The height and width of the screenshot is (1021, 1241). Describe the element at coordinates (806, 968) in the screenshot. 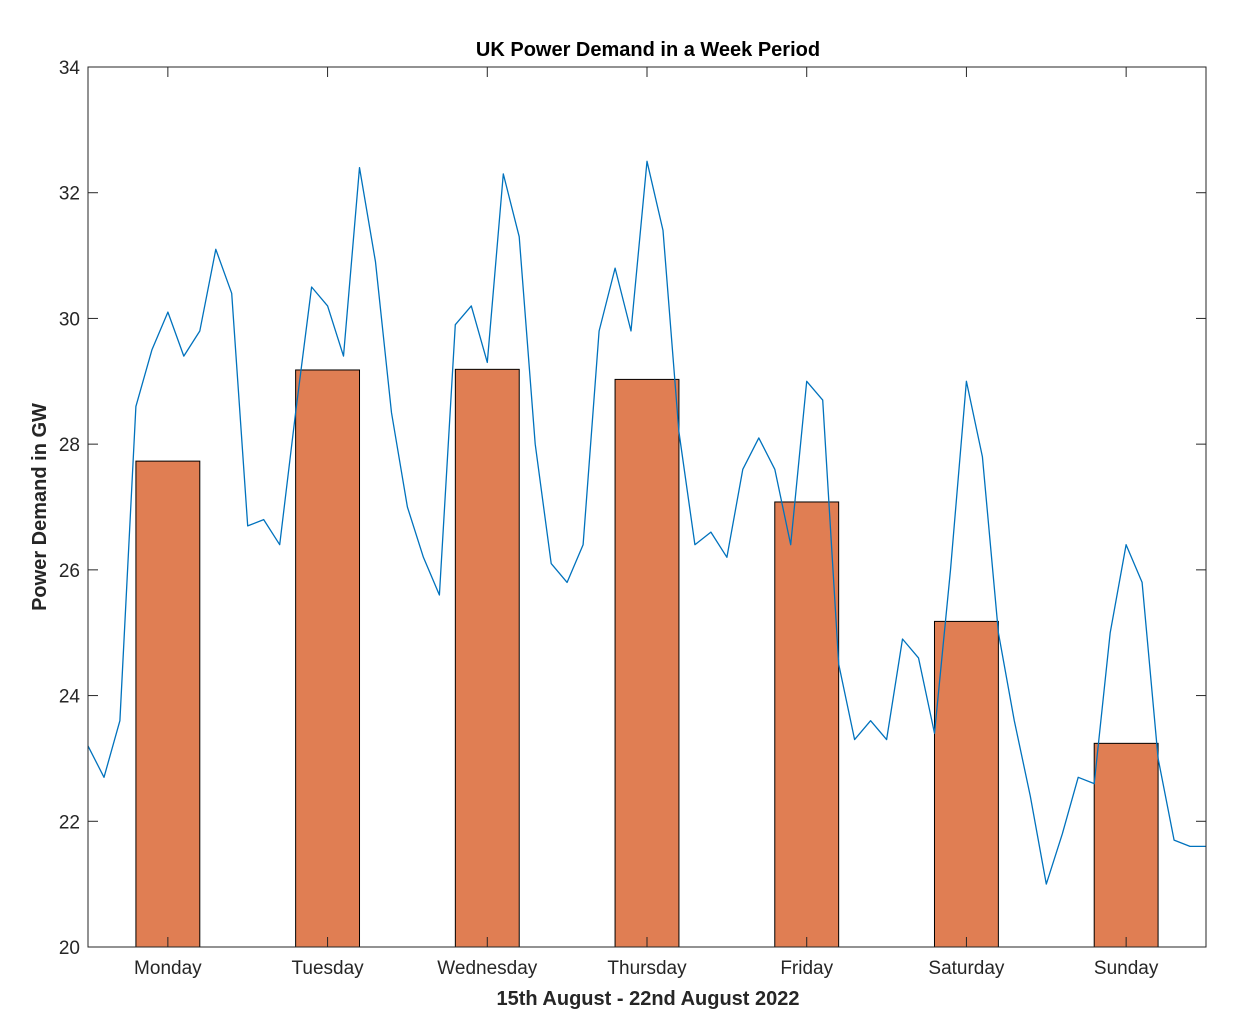

I see `x-tick-label: Friday` at that location.